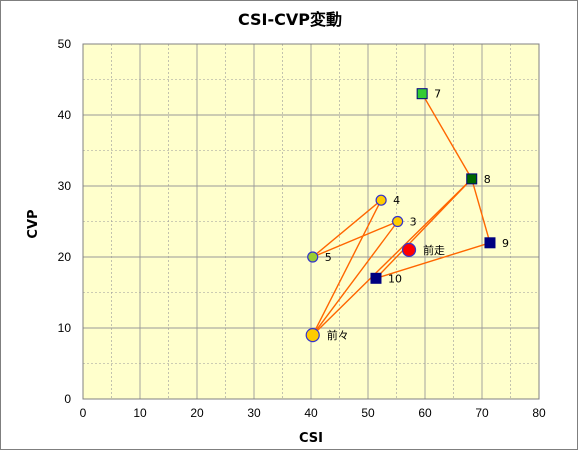 This screenshot has width=578, height=450. I want to click on x-tick-label: 60, so click(425, 413).